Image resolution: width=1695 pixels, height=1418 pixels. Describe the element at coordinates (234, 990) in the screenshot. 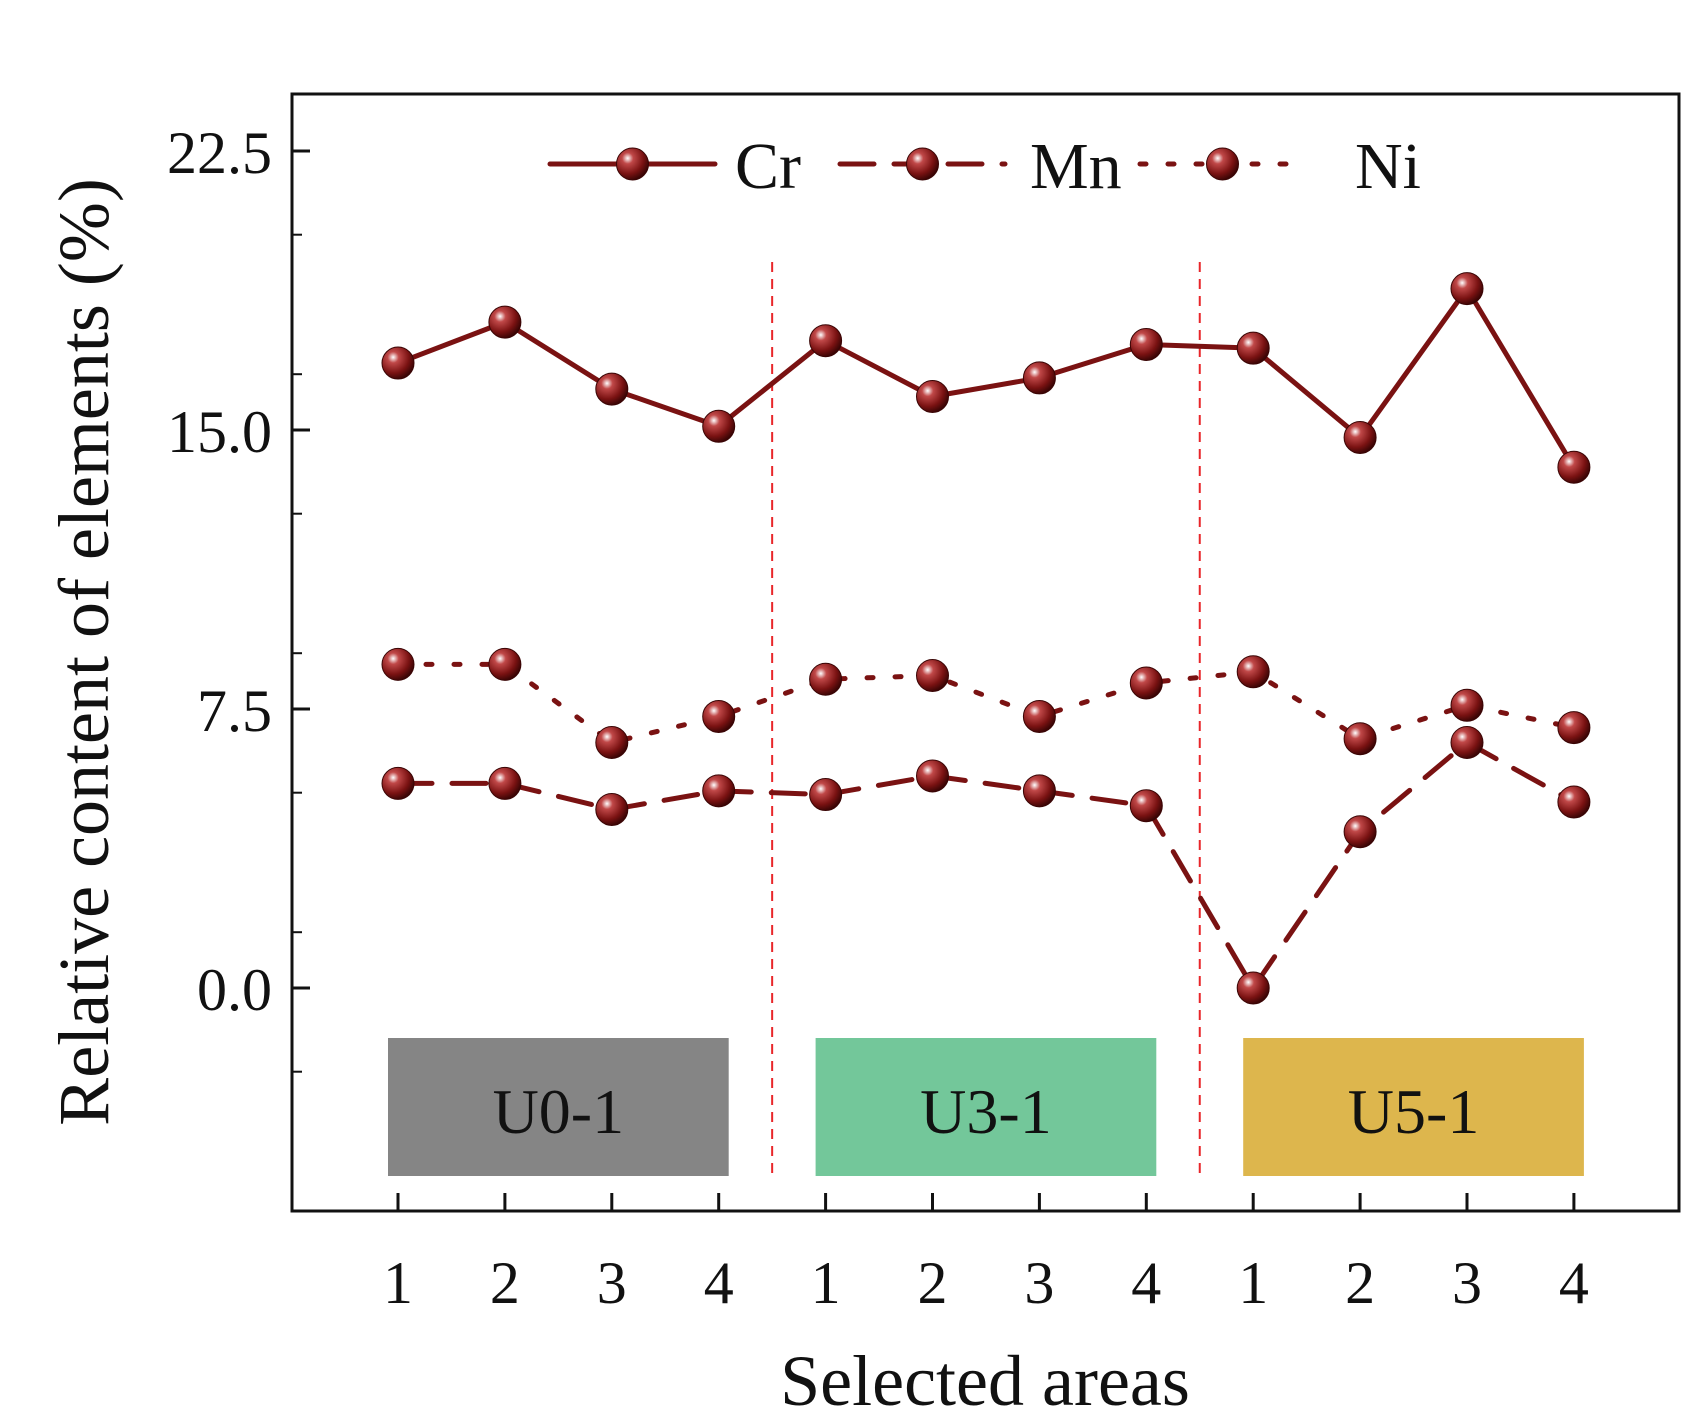

I see `y-tick-label: 0.0` at that location.